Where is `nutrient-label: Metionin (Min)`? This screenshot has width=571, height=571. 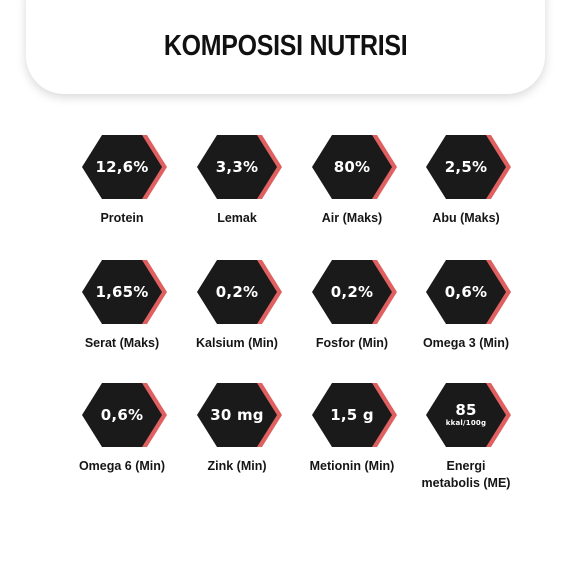 nutrient-label: Metionin (Min) is located at coordinates (352, 466).